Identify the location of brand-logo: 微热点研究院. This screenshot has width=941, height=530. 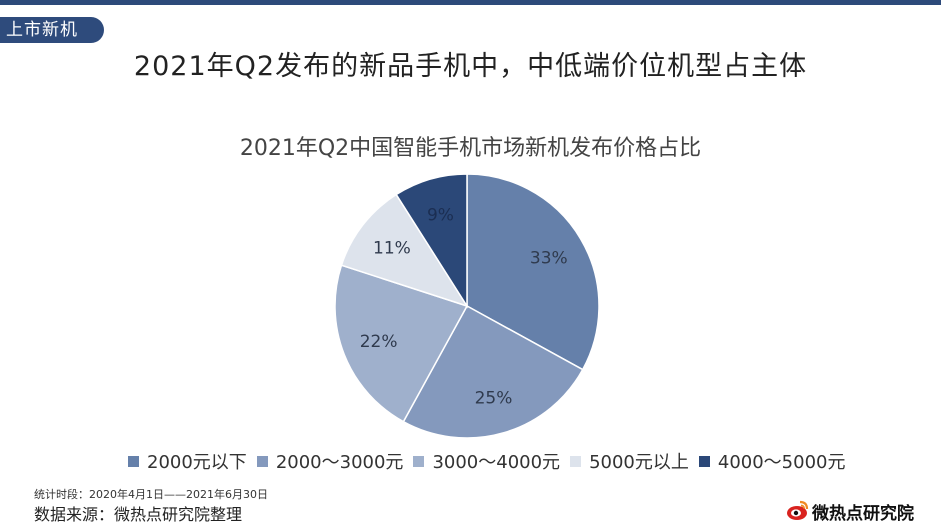
(849, 511).